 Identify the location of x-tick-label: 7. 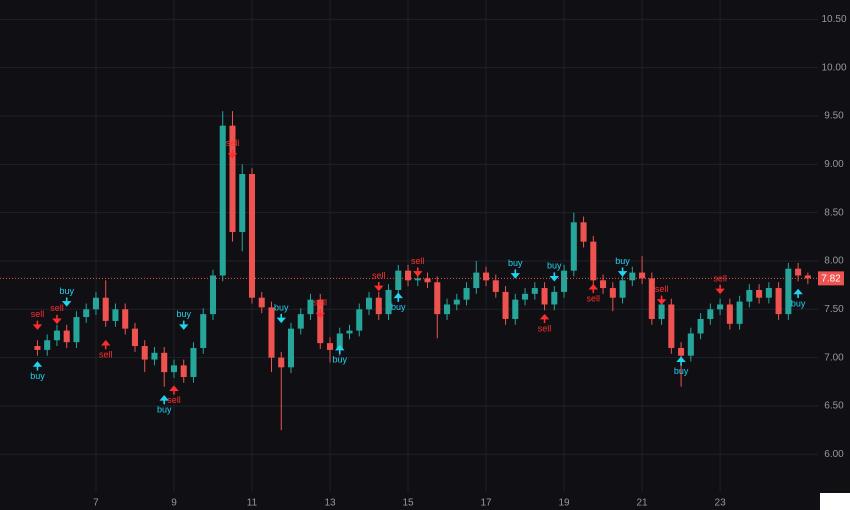
(96, 503).